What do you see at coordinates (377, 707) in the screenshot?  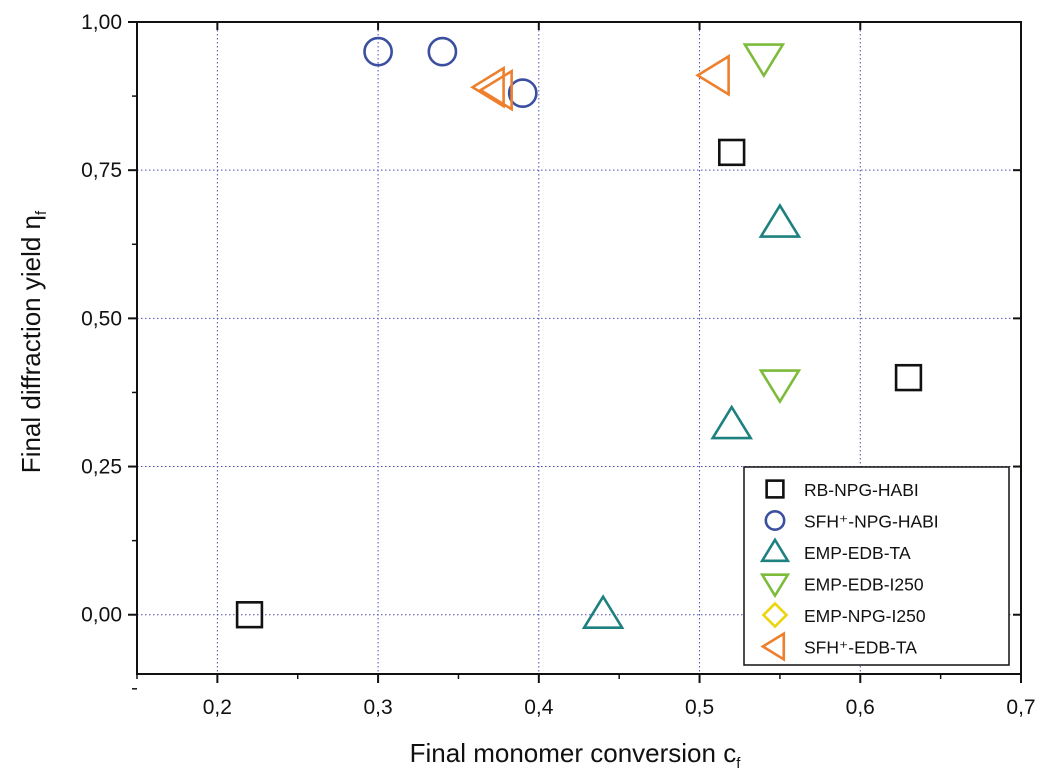 I see `x-tick-label: 0,3` at bounding box center [377, 707].